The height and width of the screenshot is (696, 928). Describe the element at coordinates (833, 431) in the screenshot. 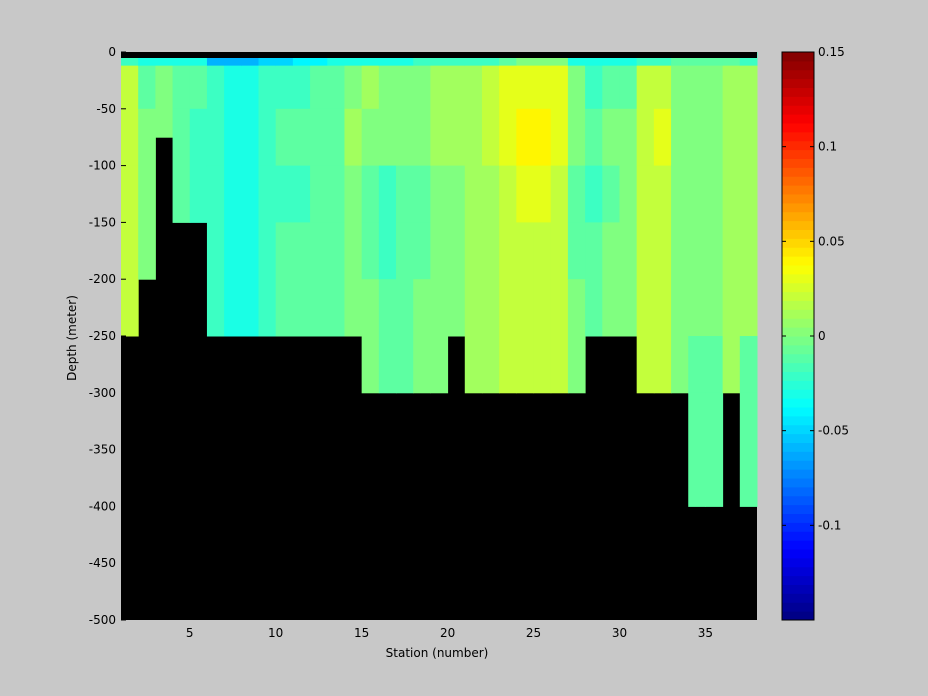

I see `colorbar-tick-label: -0.05` at that location.